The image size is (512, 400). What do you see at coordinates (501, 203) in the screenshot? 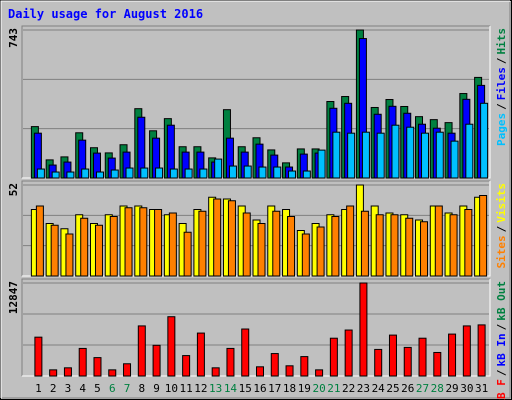
I see `legend-entry: Visits` at bounding box center [501, 203].